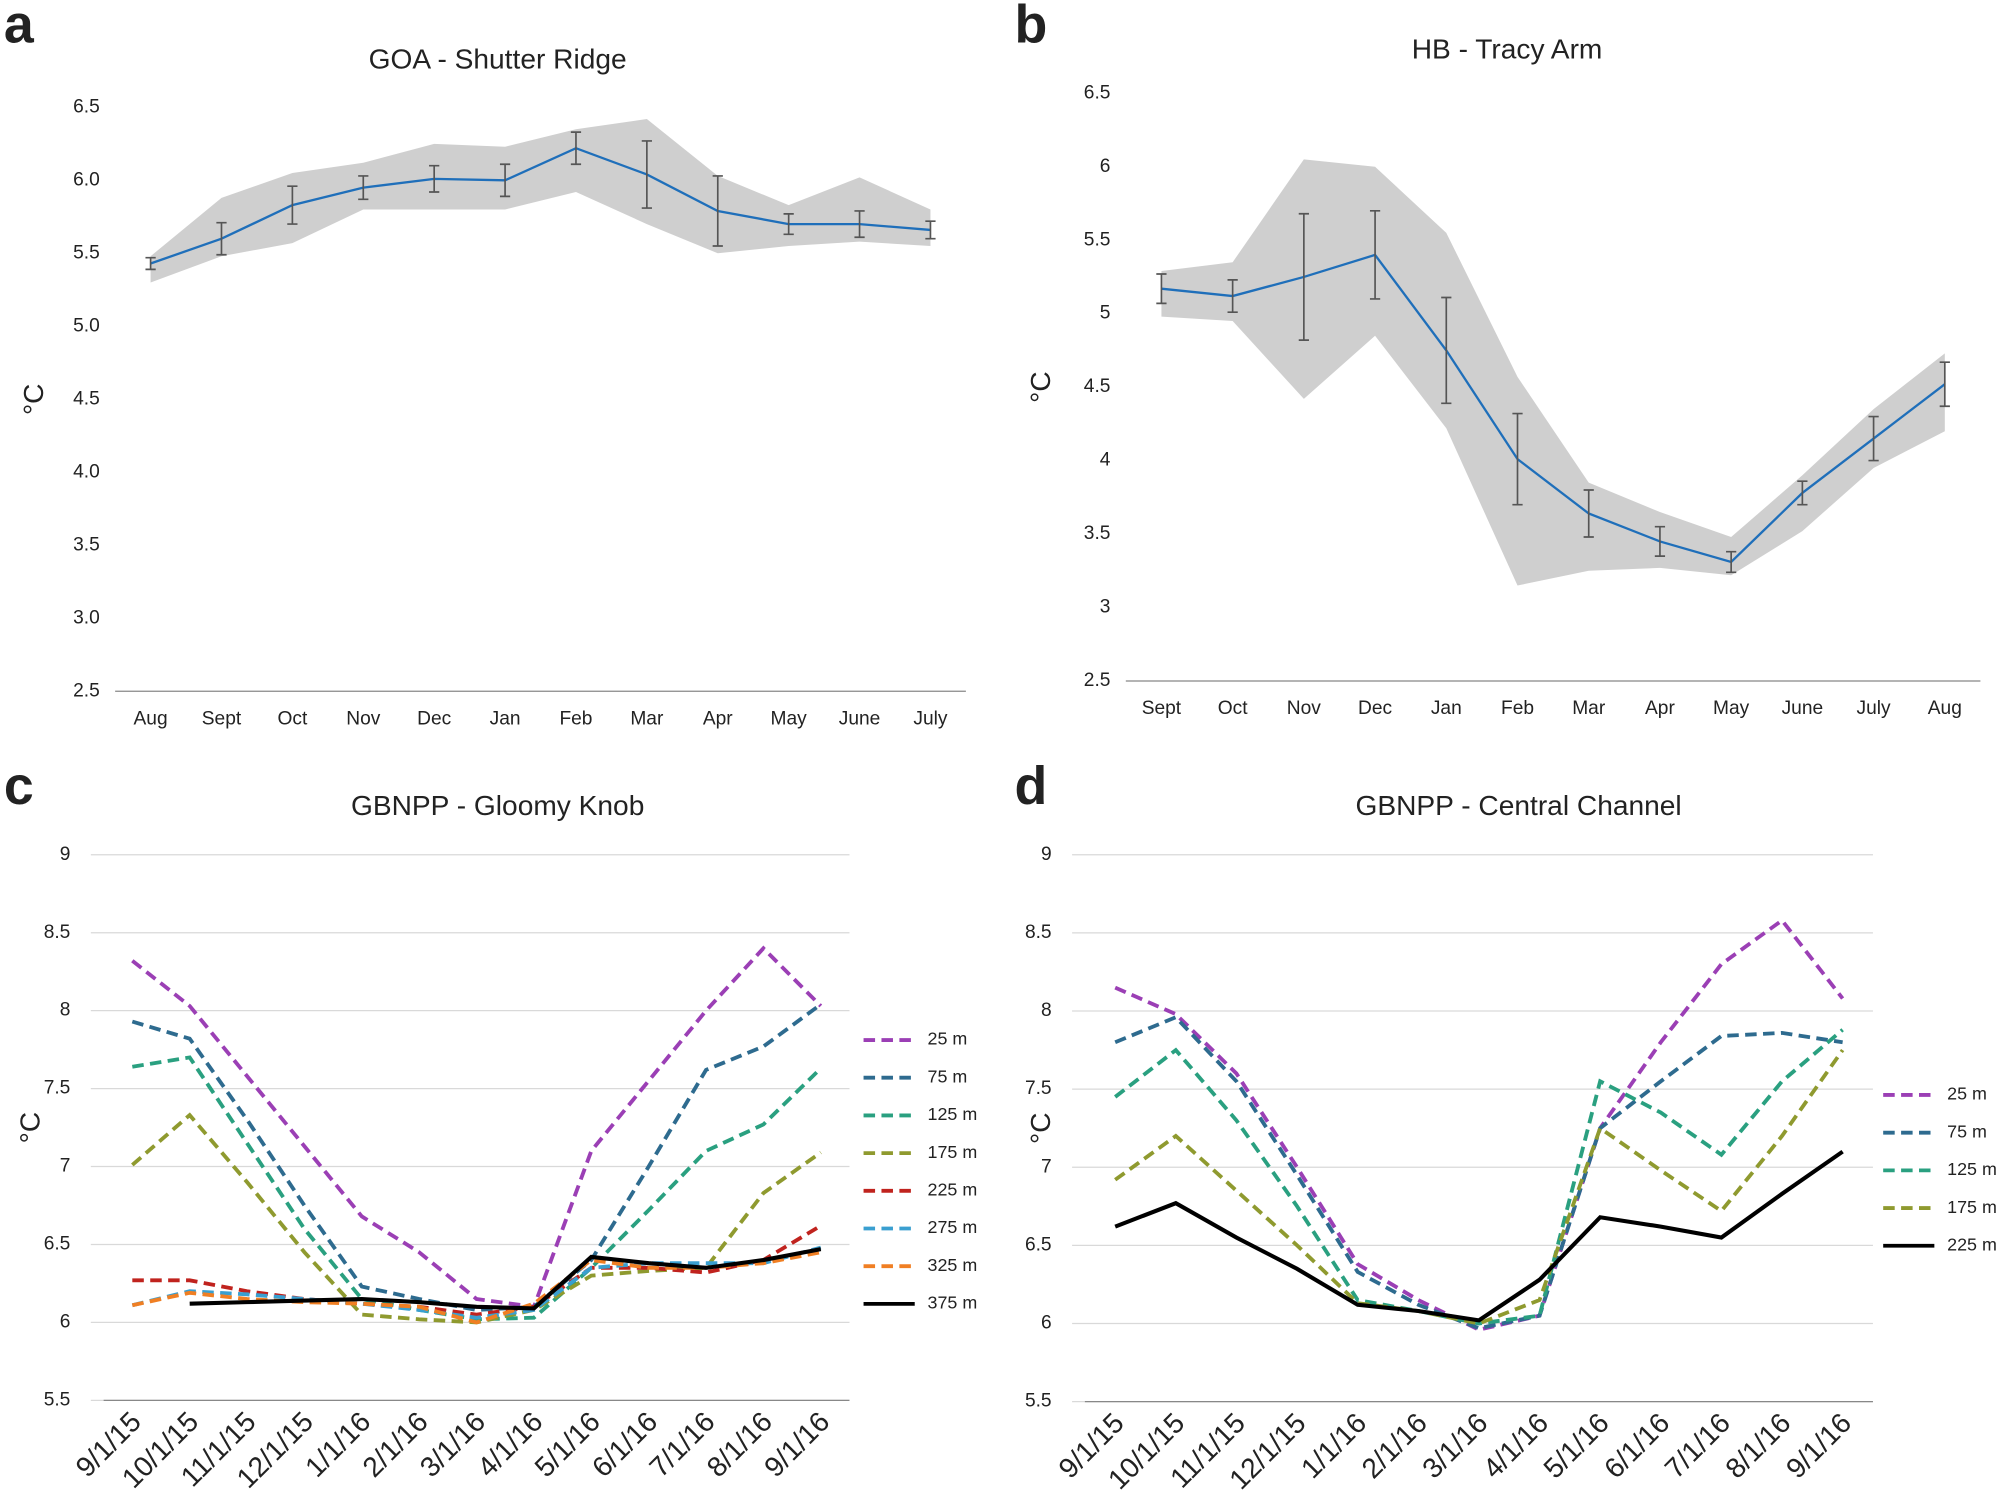 The width and height of the screenshot is (2006, 1500). What do you see at coordinates (1818, 1445) in the screenshot?
I see `x-tick-label: 9/1/16` at bounding box center [1818, 1445].